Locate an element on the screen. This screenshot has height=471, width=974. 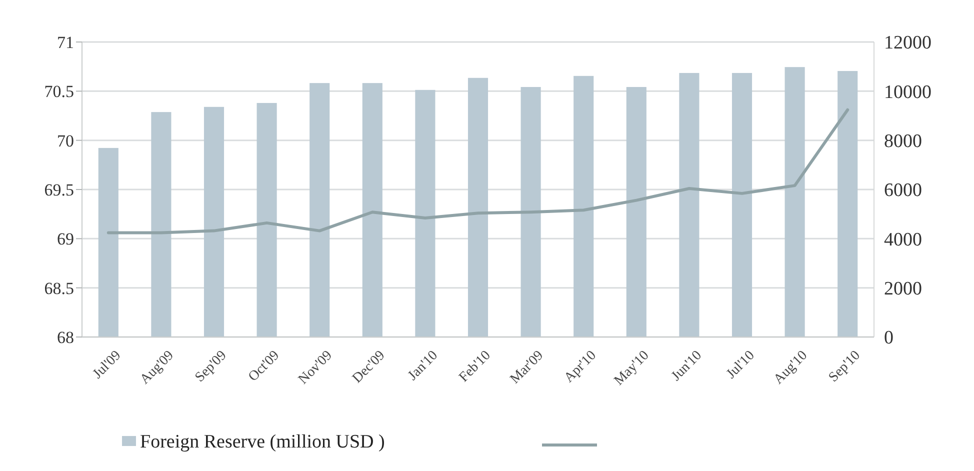
y-tick-label: 70 is located at coordinates (65, 140).